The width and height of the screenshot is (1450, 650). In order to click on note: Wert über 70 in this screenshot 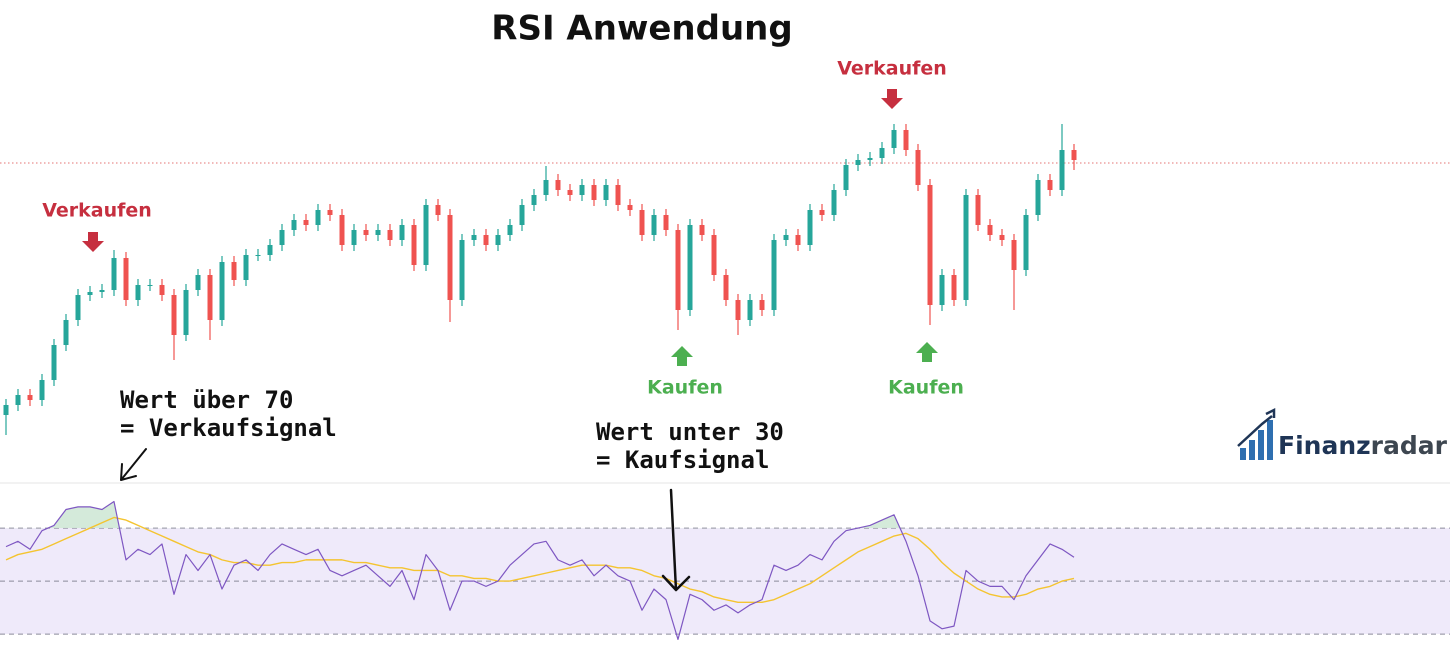, I will do `click(206, 400)`.